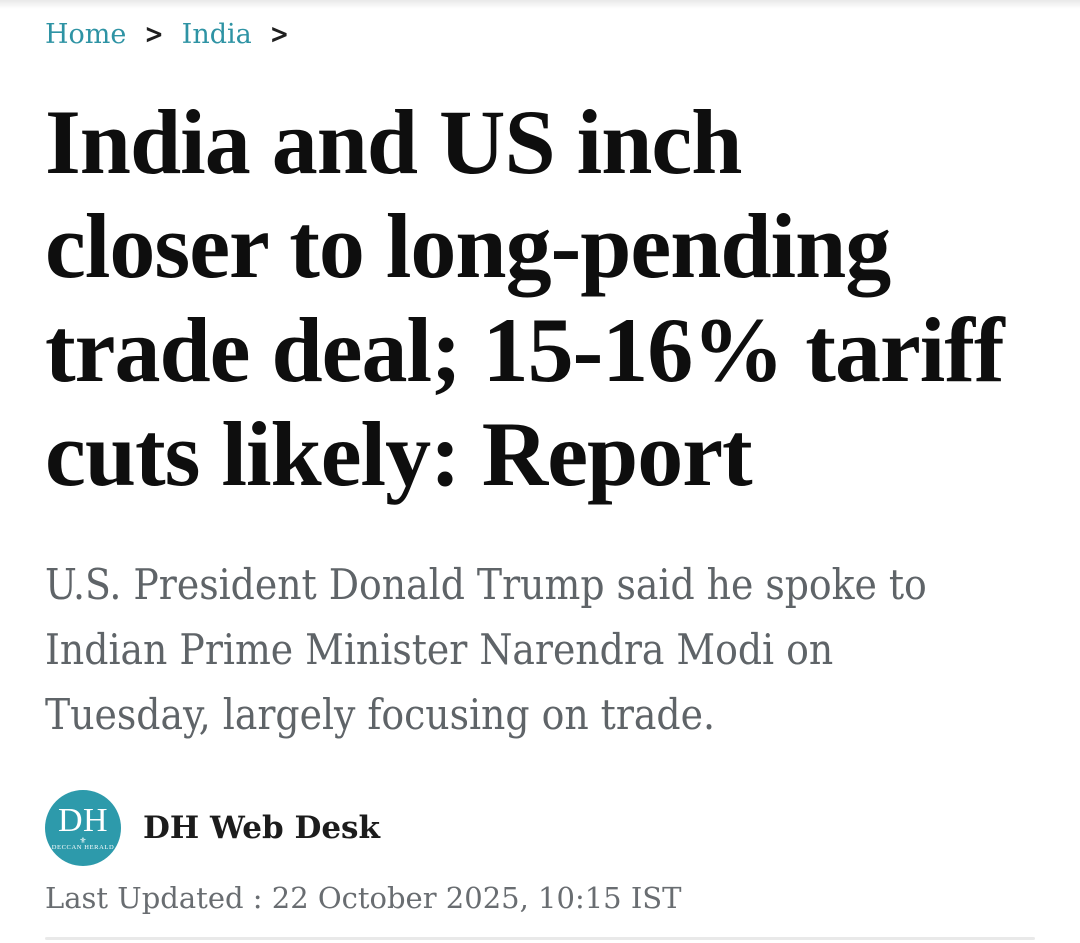  What do you see at coordinates (83, 840) in the screenshot?
I see `dh-crest-icon: ⚜` at bounding box center [83, 840].